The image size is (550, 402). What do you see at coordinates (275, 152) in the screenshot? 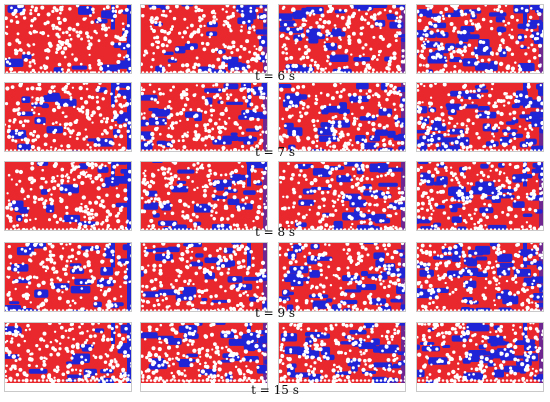
I see `time-caption: t = 7 s` at bounding box center [275, 152].